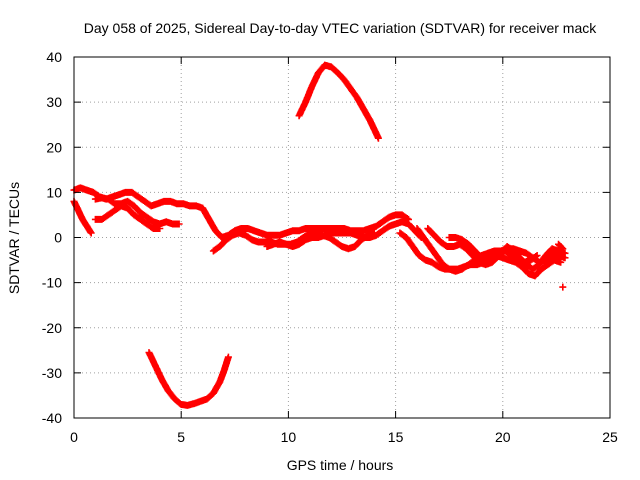 The width and height of the screenshot is (640, 480). I want to click on y-tick-label: 20, so click(54, 147).